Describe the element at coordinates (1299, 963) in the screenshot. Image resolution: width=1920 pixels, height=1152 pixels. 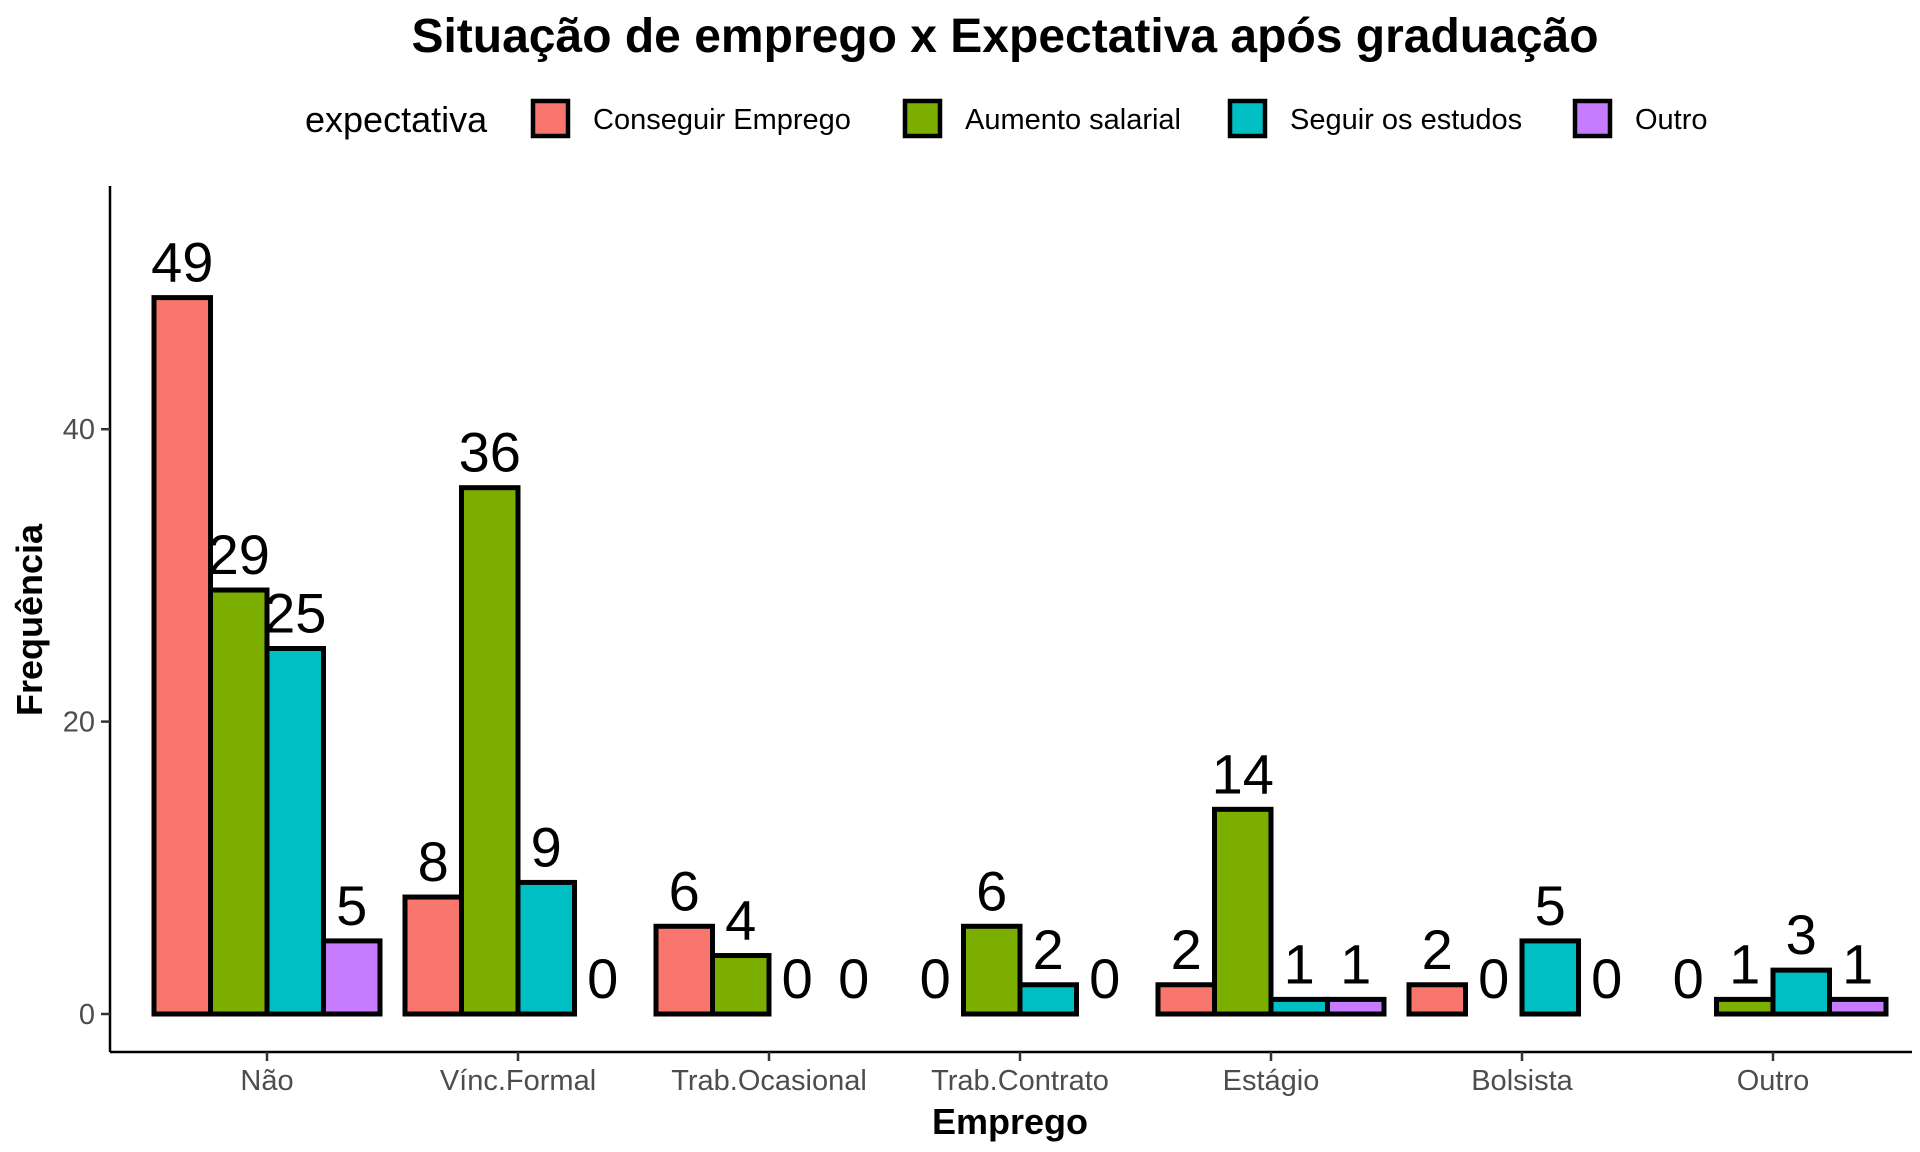
I see `data-label-seguir-os-estudos-estagio: 1` at that location.